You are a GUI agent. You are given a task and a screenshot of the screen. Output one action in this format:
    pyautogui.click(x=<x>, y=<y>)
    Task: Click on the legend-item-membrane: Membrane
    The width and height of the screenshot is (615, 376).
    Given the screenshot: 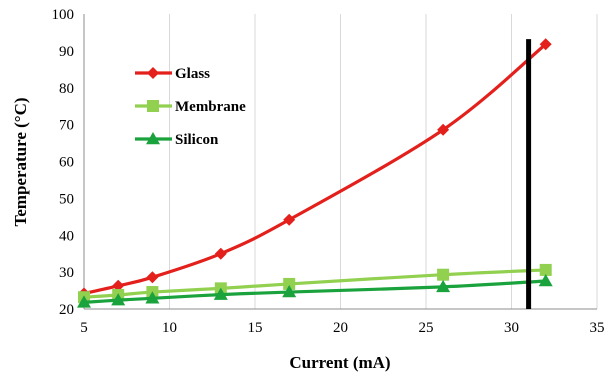 What is the action you would take?
    pyautogui.click(x=190, y=107)
    